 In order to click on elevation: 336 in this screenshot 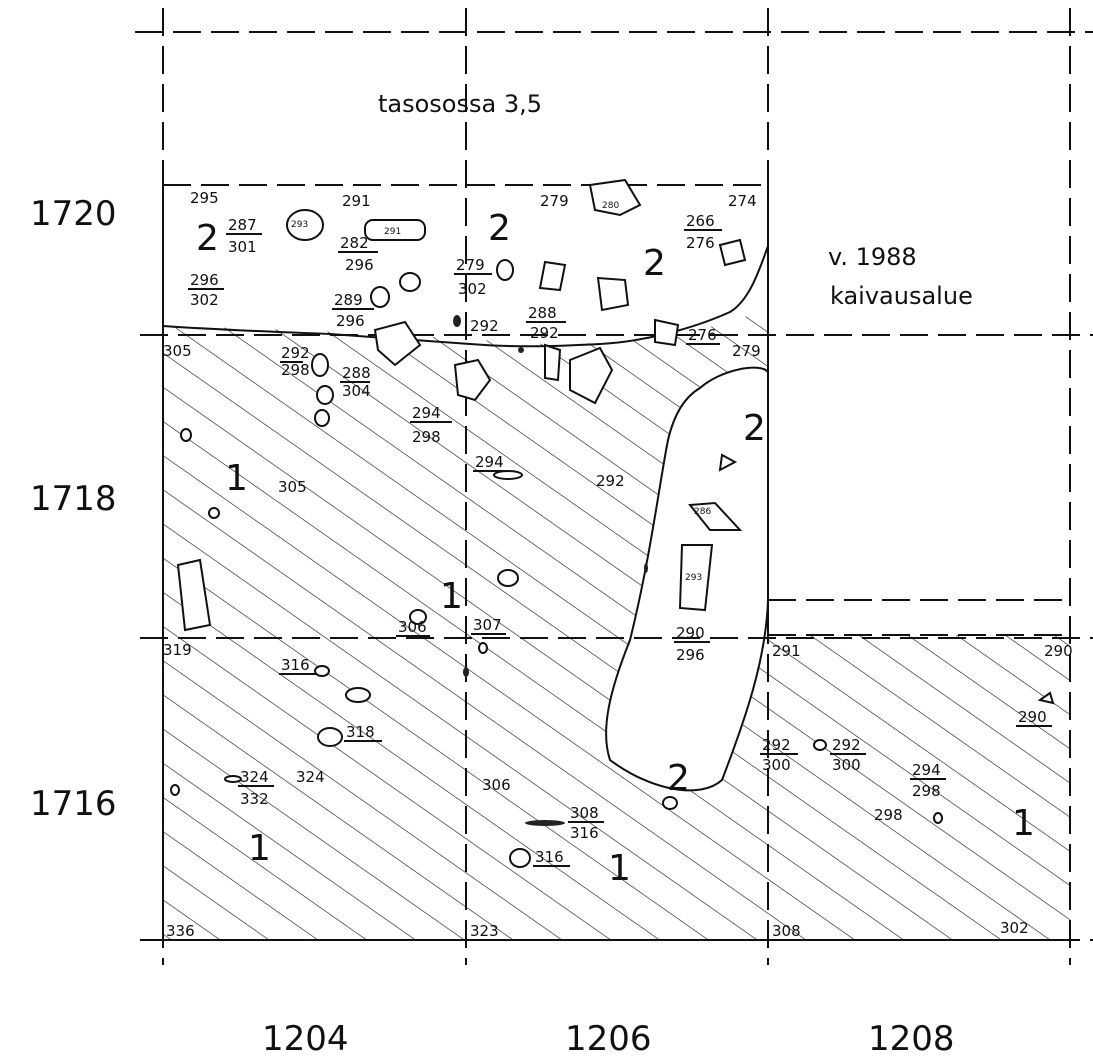, I will do `click(180, 931)`.